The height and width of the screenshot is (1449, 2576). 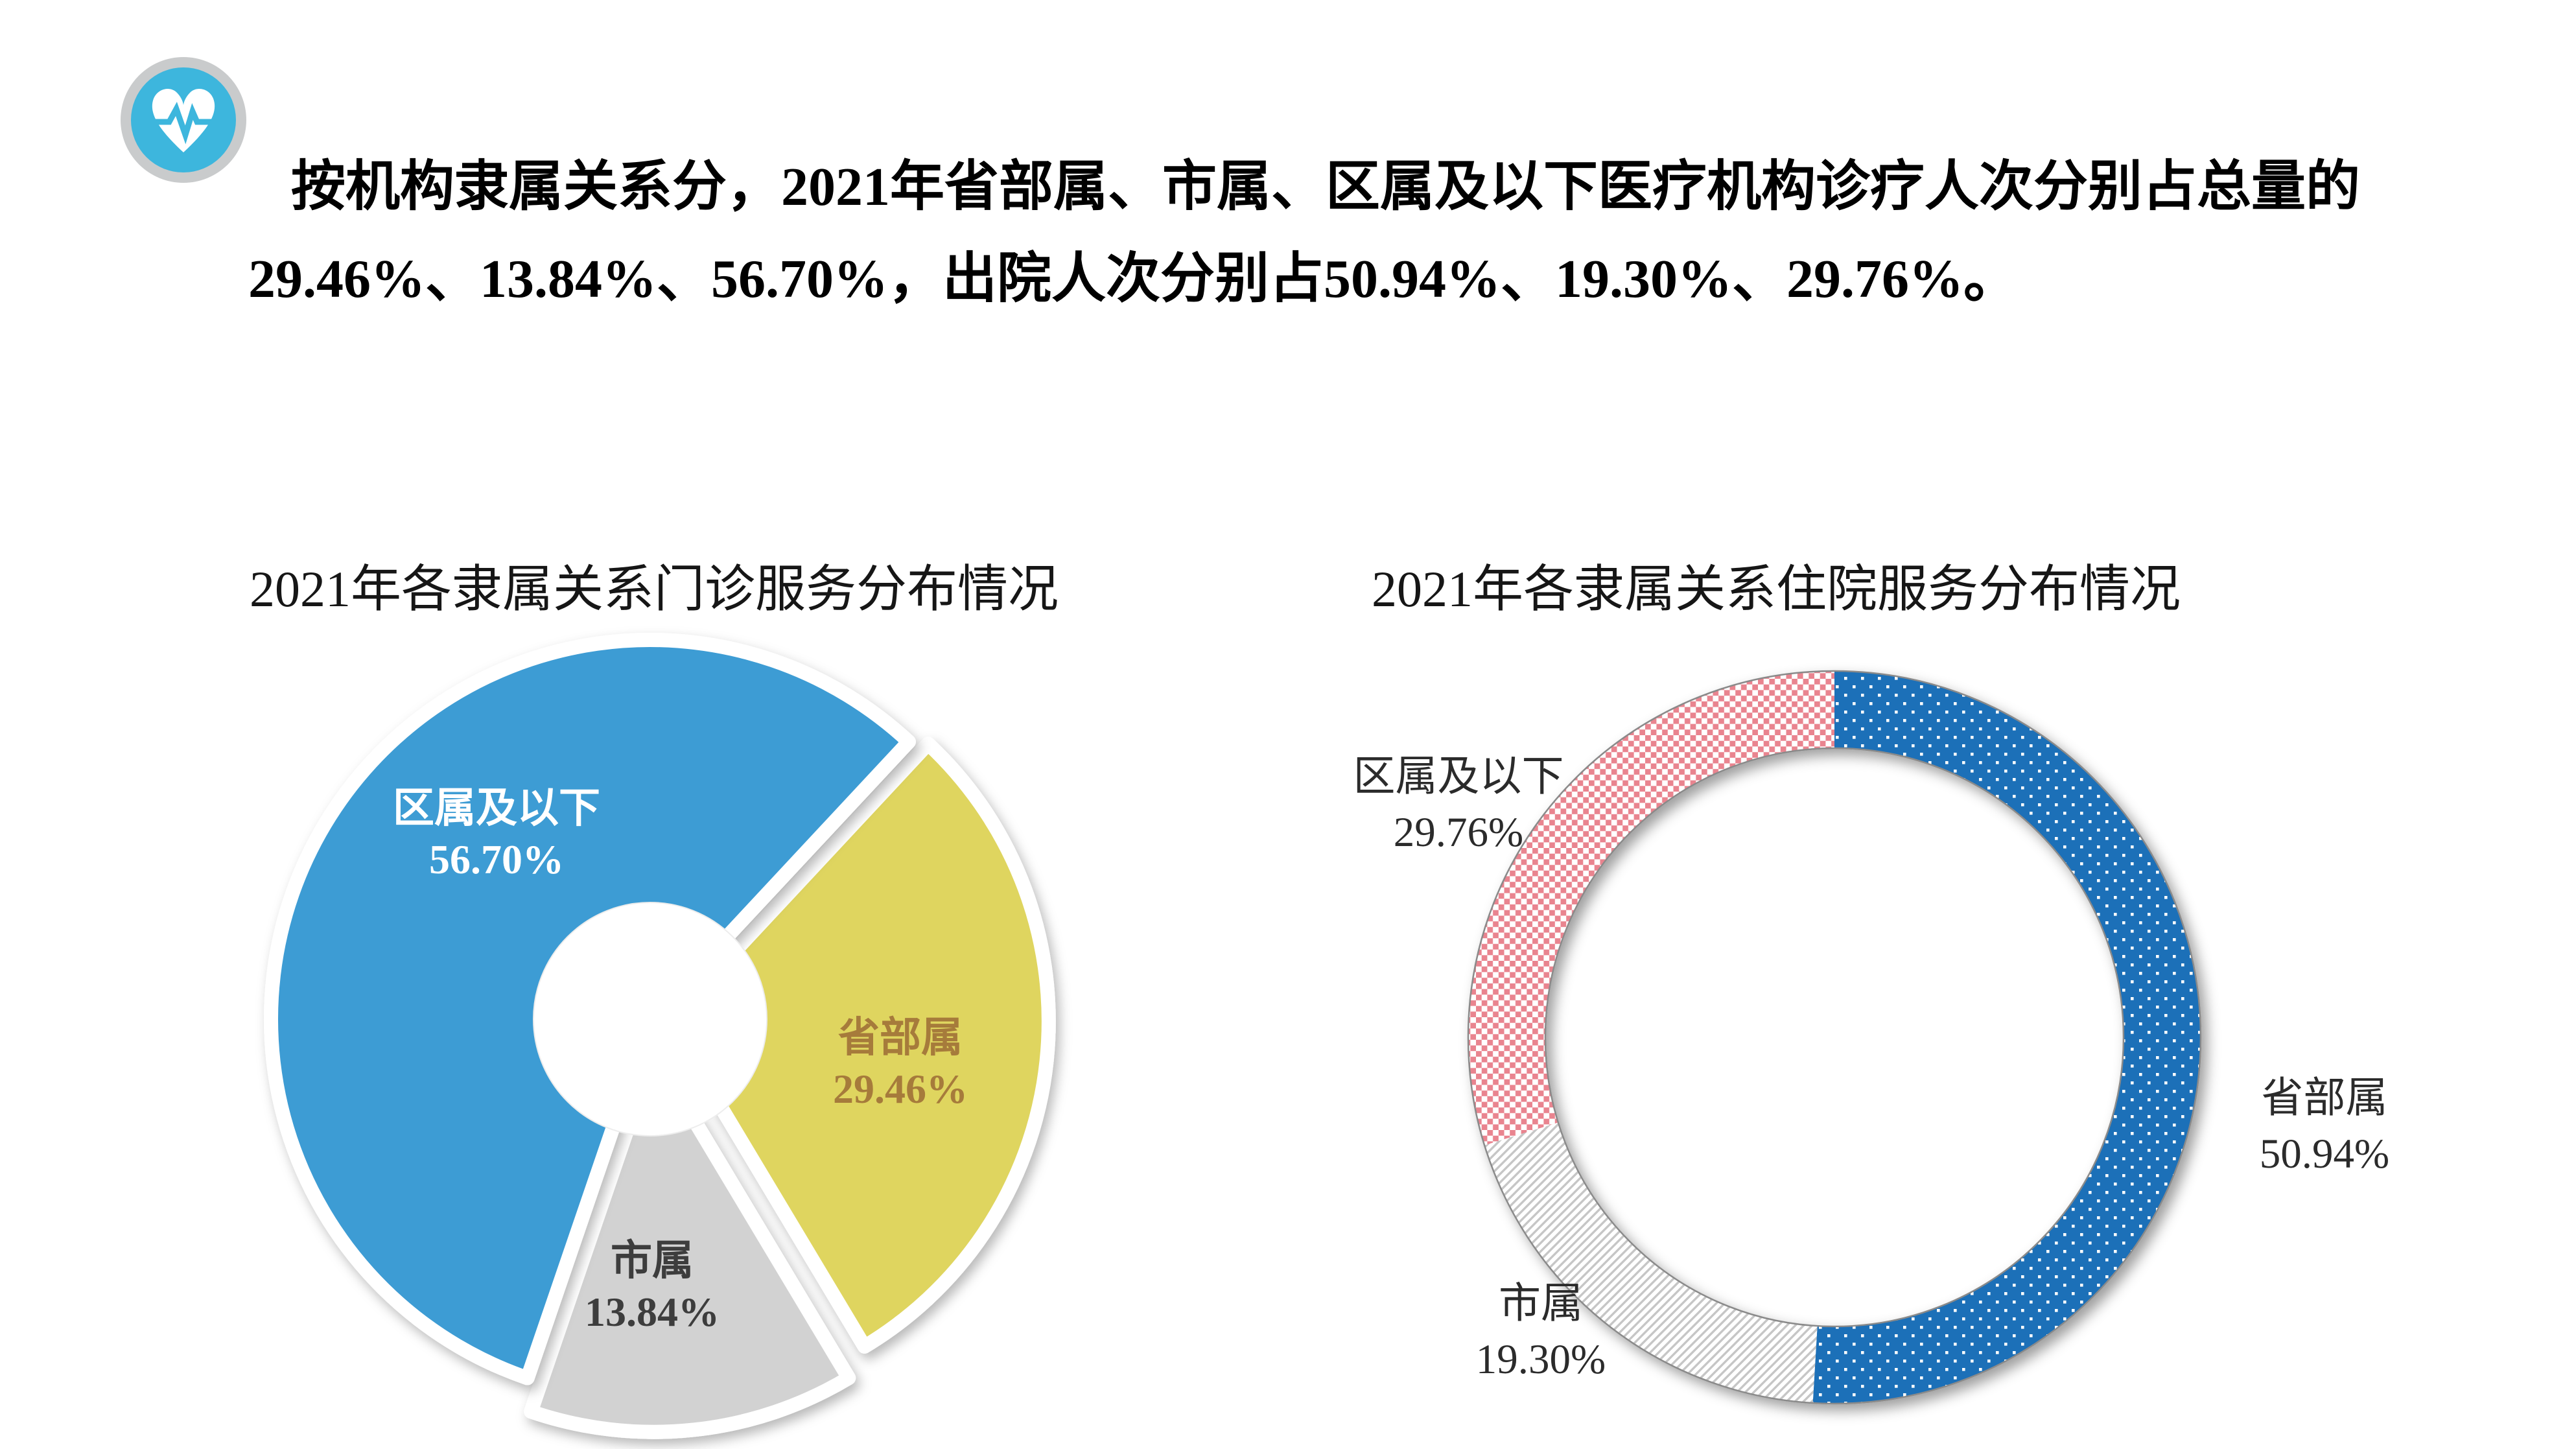 What do you see at coordinates (652, 1286) in the screenshot?
I see `outpatient-slice-label-1: 市属 13.84%` at bounding box center [652, 1286].